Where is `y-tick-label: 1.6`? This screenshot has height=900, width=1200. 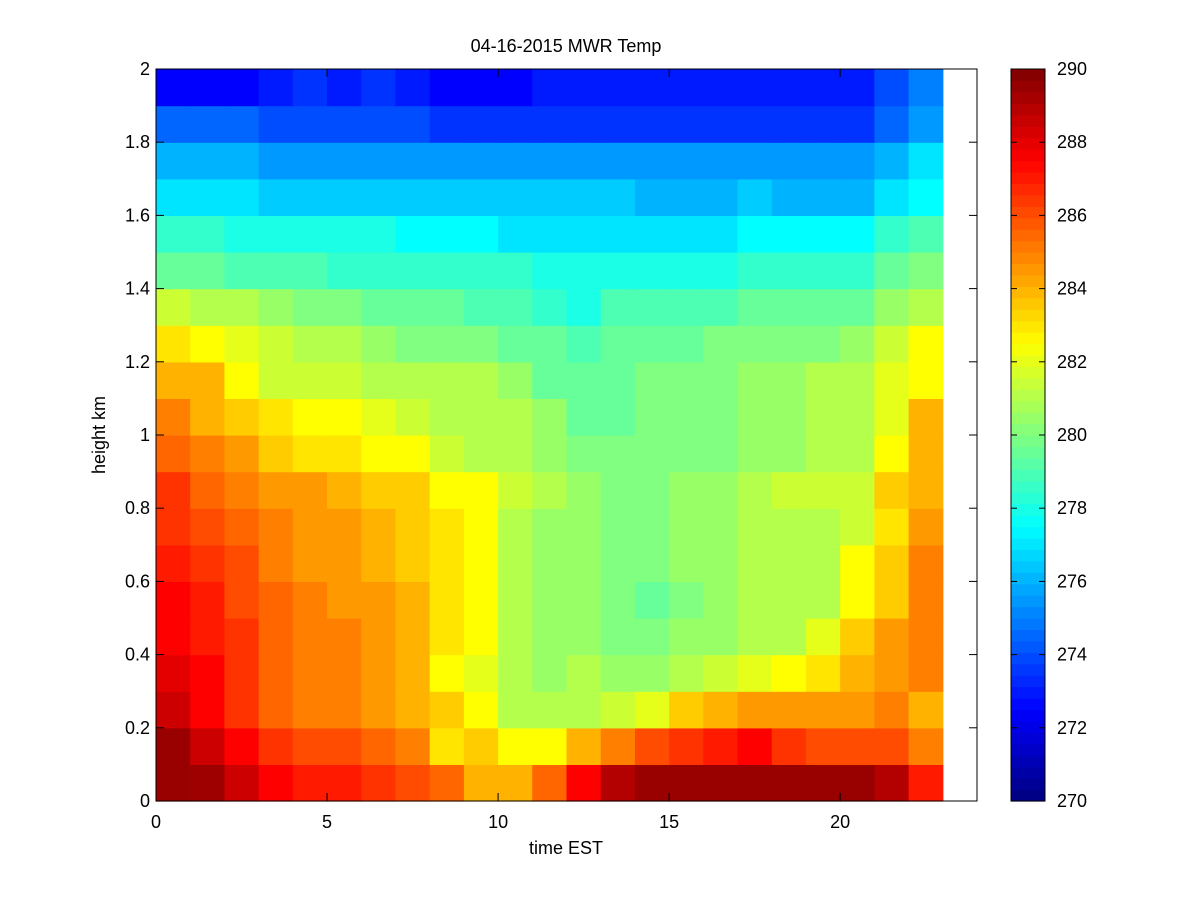 y-tick-label: 1.6 is located at coordinates (137, 215).